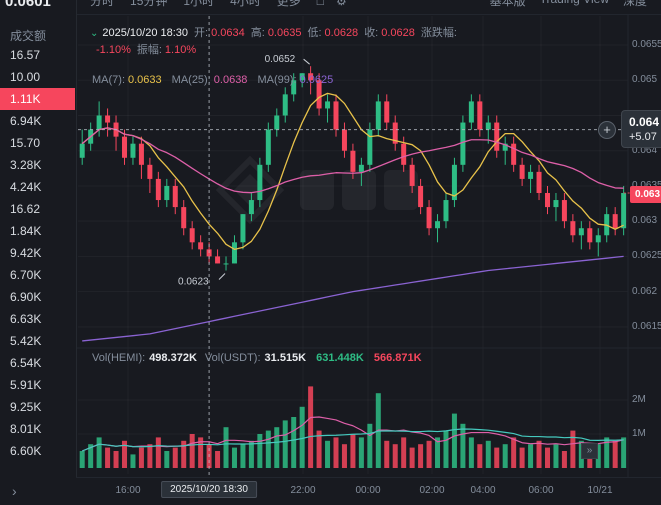 The height and width of the screenshot is (505, 661). What do you see at coordinates (314, 33) in the screenshot?
I see `low-label: 低:` at bounding box center [314, 33].